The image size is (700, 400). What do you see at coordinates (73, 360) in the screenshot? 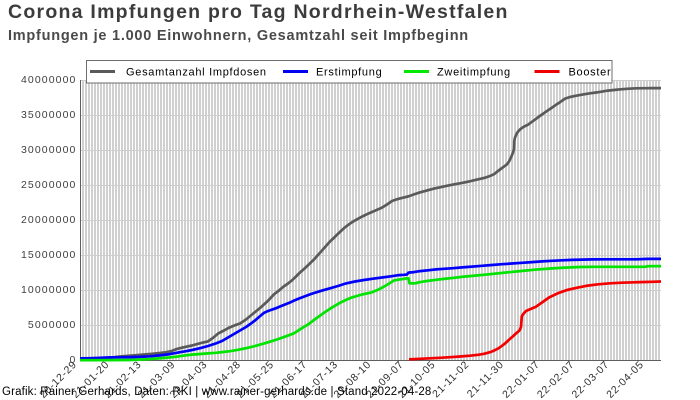
I see `svg-text: 0` at bounding box center [73, 360].